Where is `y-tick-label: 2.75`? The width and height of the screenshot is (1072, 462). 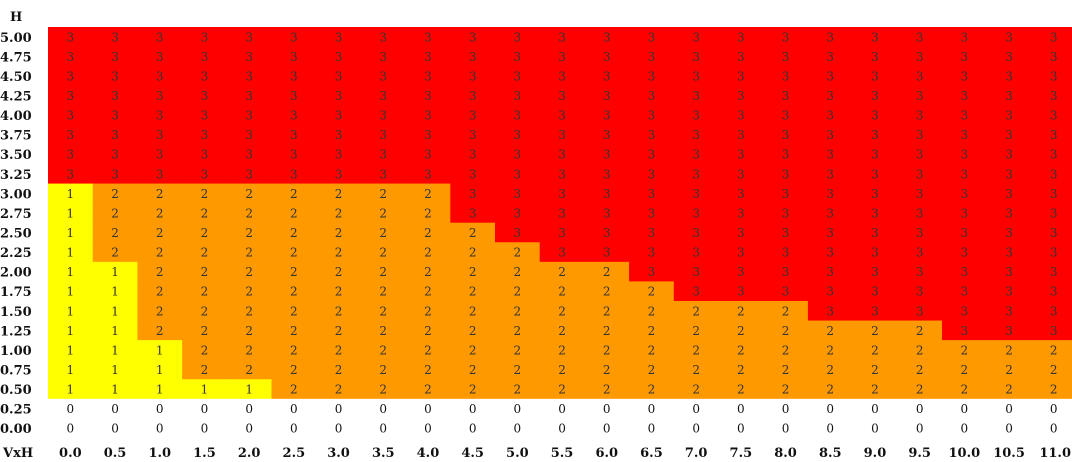 y-tick-label: 2.75 is located at coordinates (16, 214).